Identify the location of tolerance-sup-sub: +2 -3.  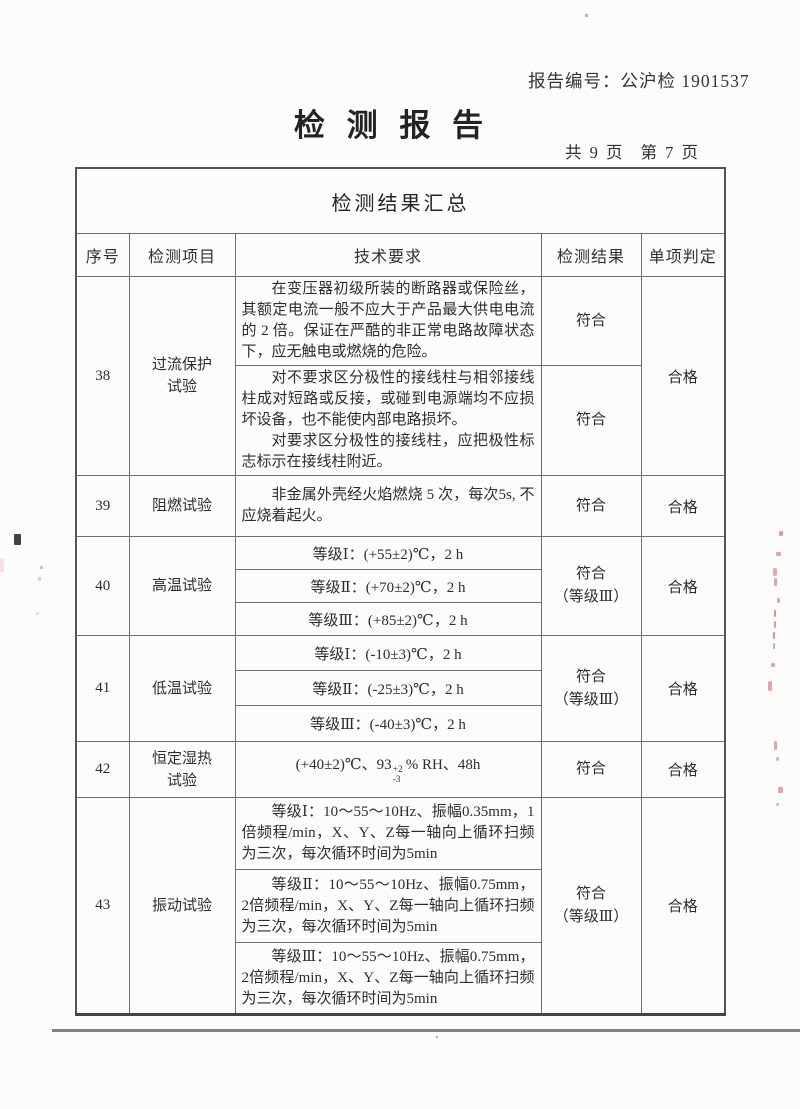
(397, 775).